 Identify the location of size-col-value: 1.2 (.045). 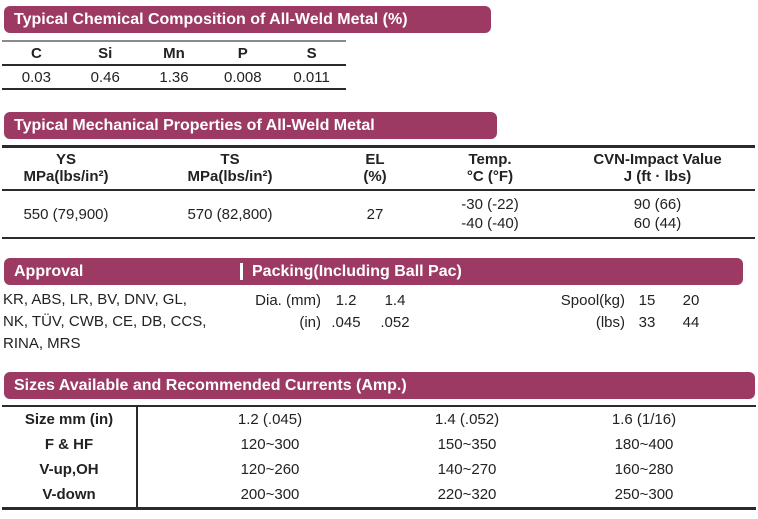
(270, 419).